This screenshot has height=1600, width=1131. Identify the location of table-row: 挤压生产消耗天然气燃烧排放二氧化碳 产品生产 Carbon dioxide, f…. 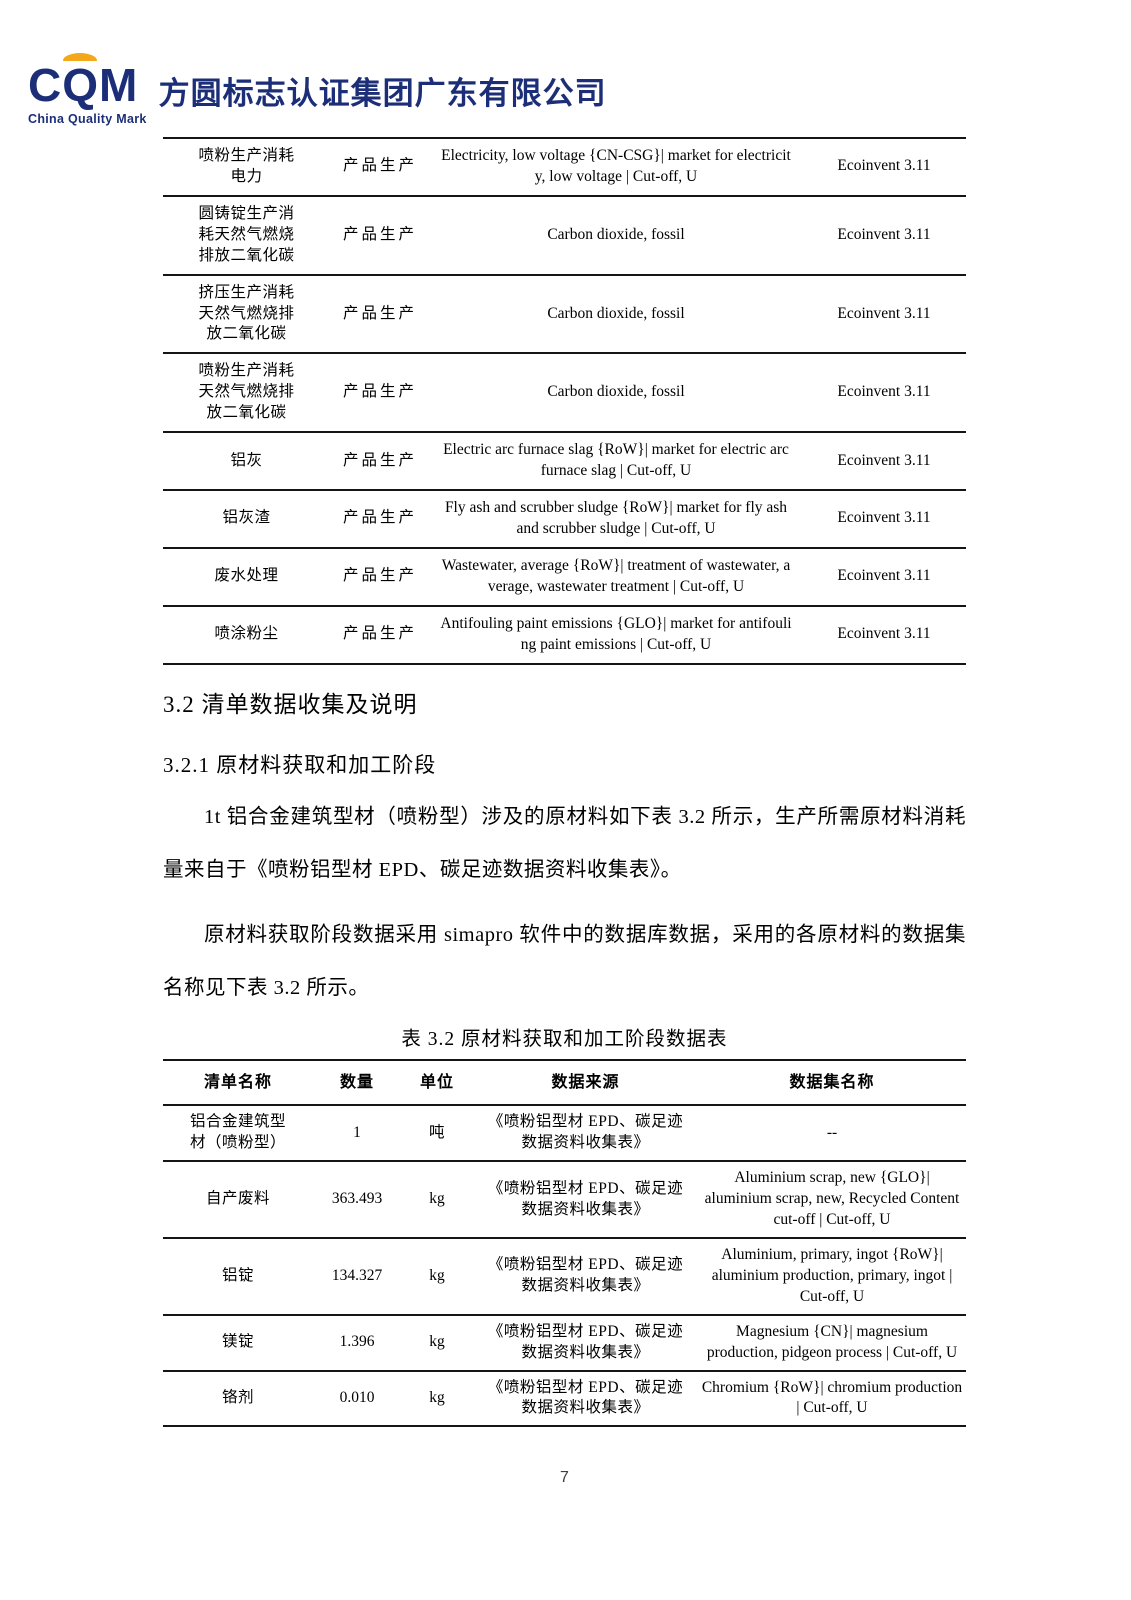
(564, 314).